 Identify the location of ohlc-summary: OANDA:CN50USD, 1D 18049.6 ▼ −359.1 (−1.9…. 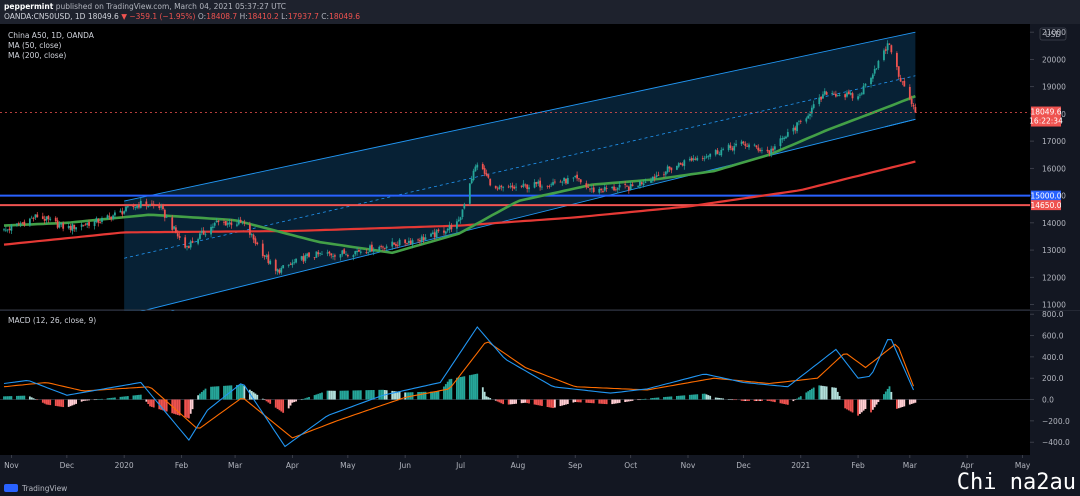
(182, 16).